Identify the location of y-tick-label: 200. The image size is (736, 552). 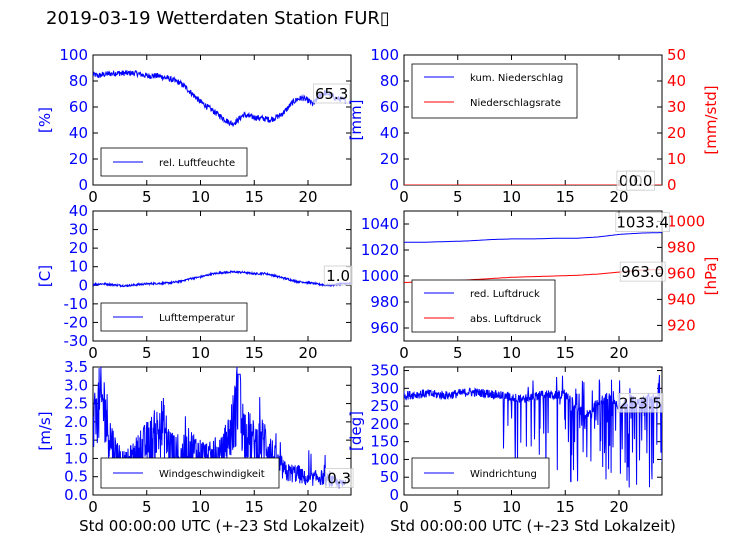
(384, 424).